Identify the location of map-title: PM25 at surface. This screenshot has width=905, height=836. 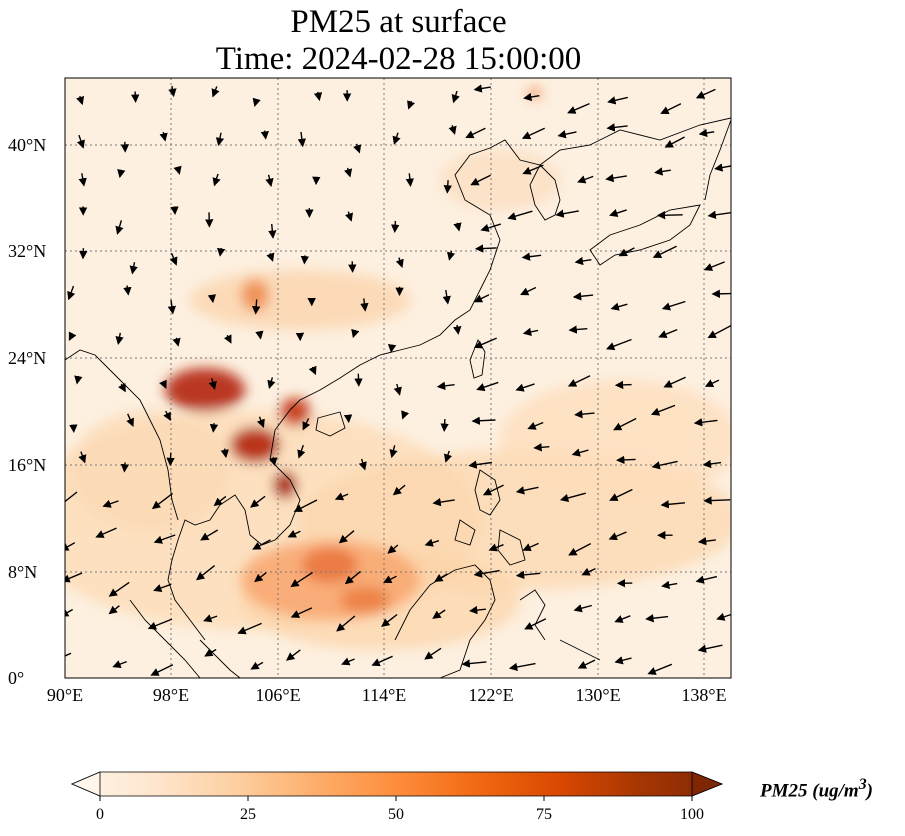
(398, 22).